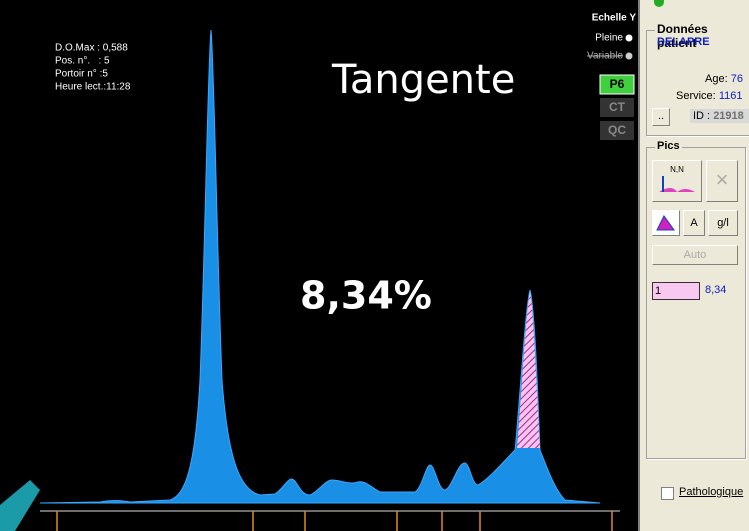 The width and height of the screenshot is (749, 531). I want to click on mode-button: g/l, so click(723, 223).